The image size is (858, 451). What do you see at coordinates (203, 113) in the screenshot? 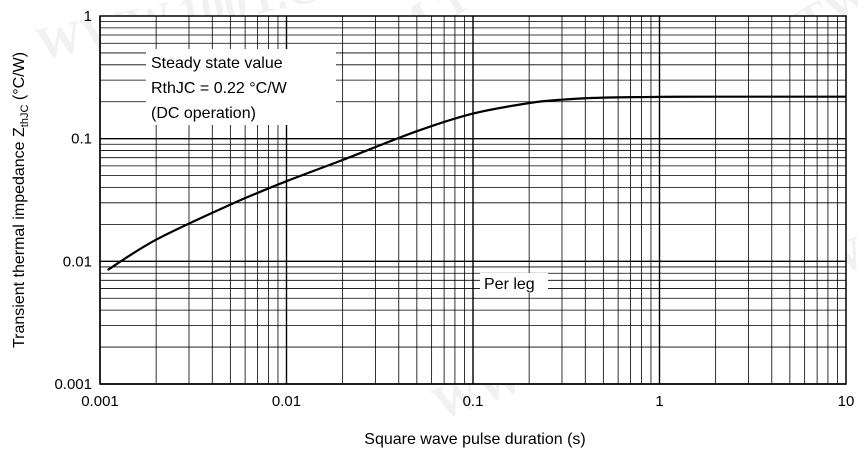
I see `steady-state-line-3: (DC operation)` at bounding box center [203, 113].